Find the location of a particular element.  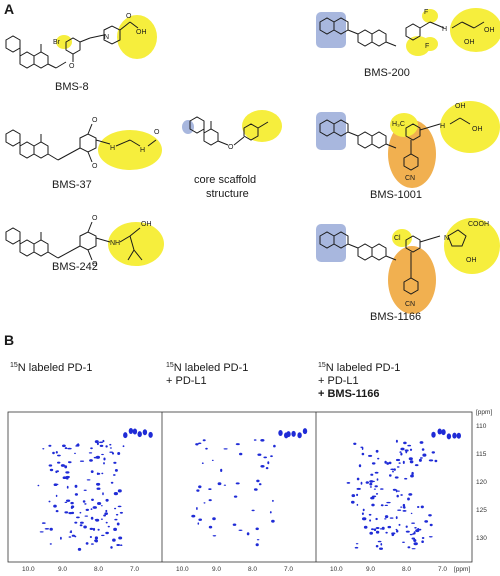

panel-b-label: B is located at coordinates (9, 340).